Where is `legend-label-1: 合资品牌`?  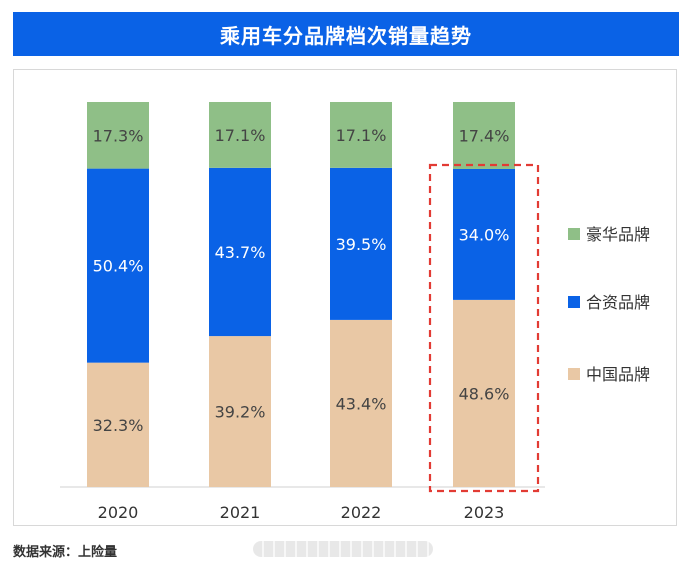
legend-label-1: 合资品牌 is located at coordinates (618, 302).